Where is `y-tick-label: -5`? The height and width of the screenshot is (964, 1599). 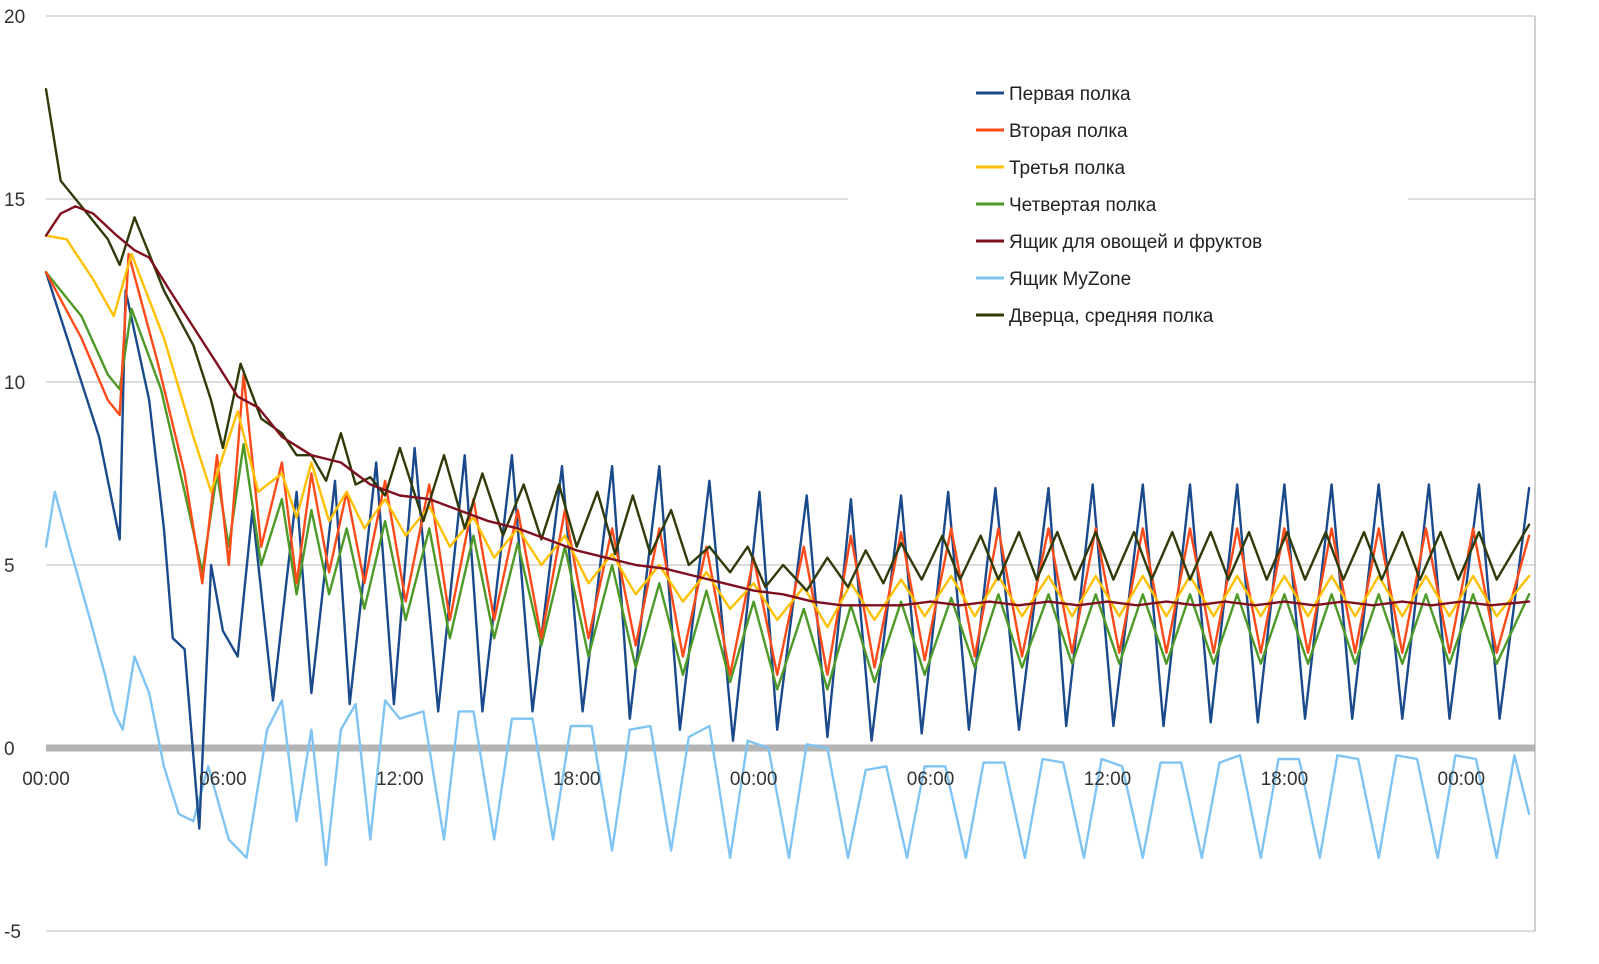
y-tick-label: -5 is located at coordinates (12, 932).